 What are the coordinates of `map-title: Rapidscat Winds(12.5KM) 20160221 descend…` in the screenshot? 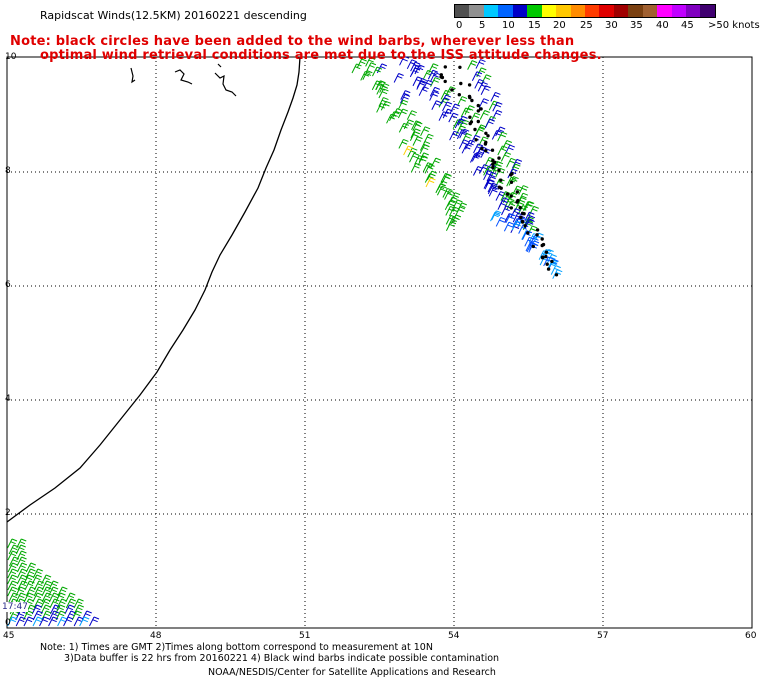 It's located at (173, 15).